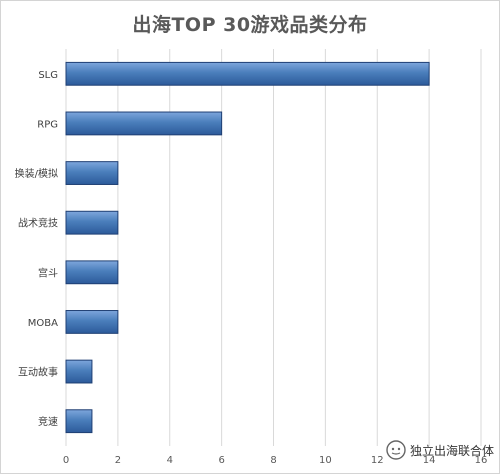 This screenshot has height=474, width=500. What do you see at coordinates (396, 450) in the screenshot?
I see `wechat-icon` at bounding box center [396, 450].